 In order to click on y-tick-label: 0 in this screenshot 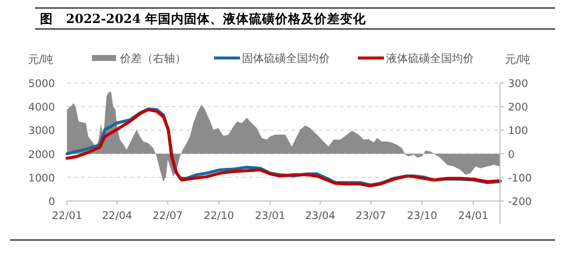, I will do `click(51, 202)`.